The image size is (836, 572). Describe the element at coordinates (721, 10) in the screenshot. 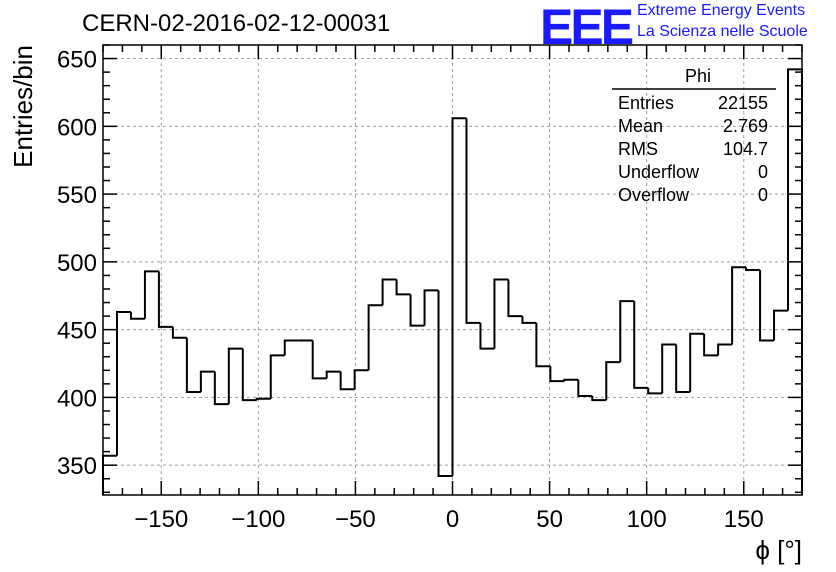

I see `logo-text-line1: Extreme Energy Events` at that location.